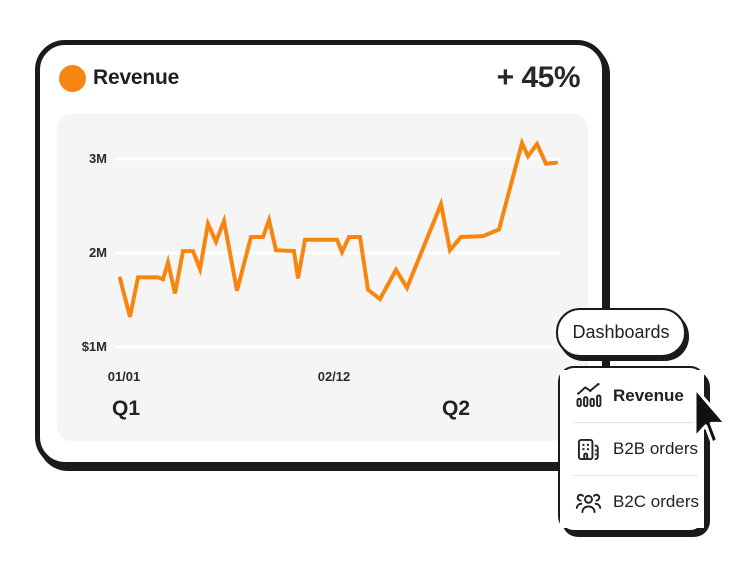 The width and height of the screenshot is (750, 563). I want to click on people-icon, so click(588, 503).